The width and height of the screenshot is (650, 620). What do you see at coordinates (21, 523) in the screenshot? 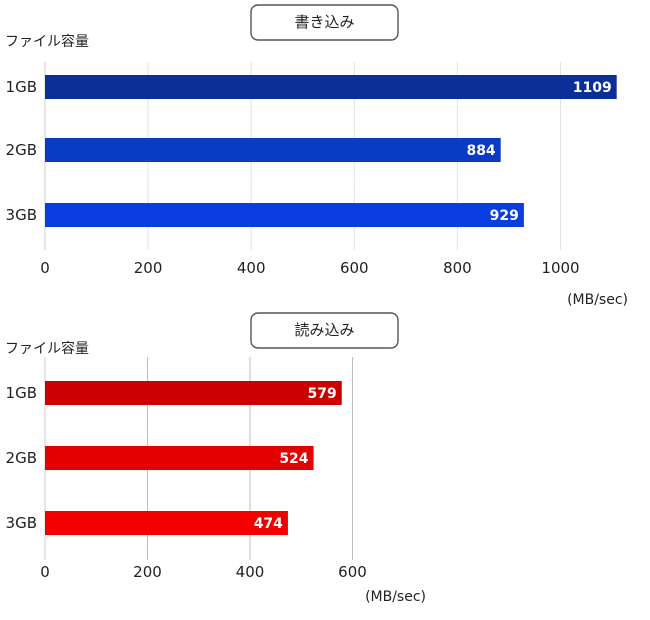
I see `read-category-label: 3GB` at bounding box center [21, 523].